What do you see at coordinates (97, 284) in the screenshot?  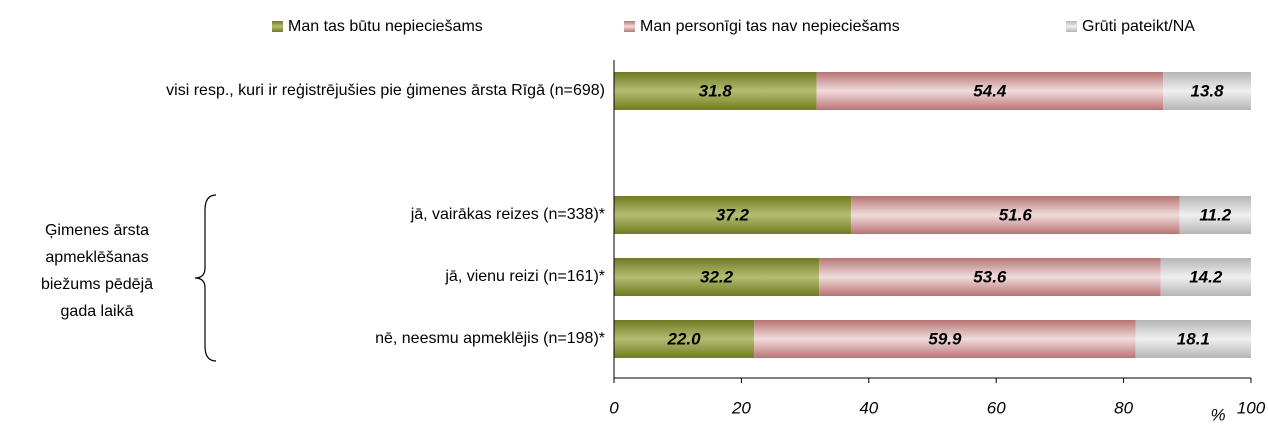 I see `annotation-line: biežums pēdējā` at bounding box center [97, 284].